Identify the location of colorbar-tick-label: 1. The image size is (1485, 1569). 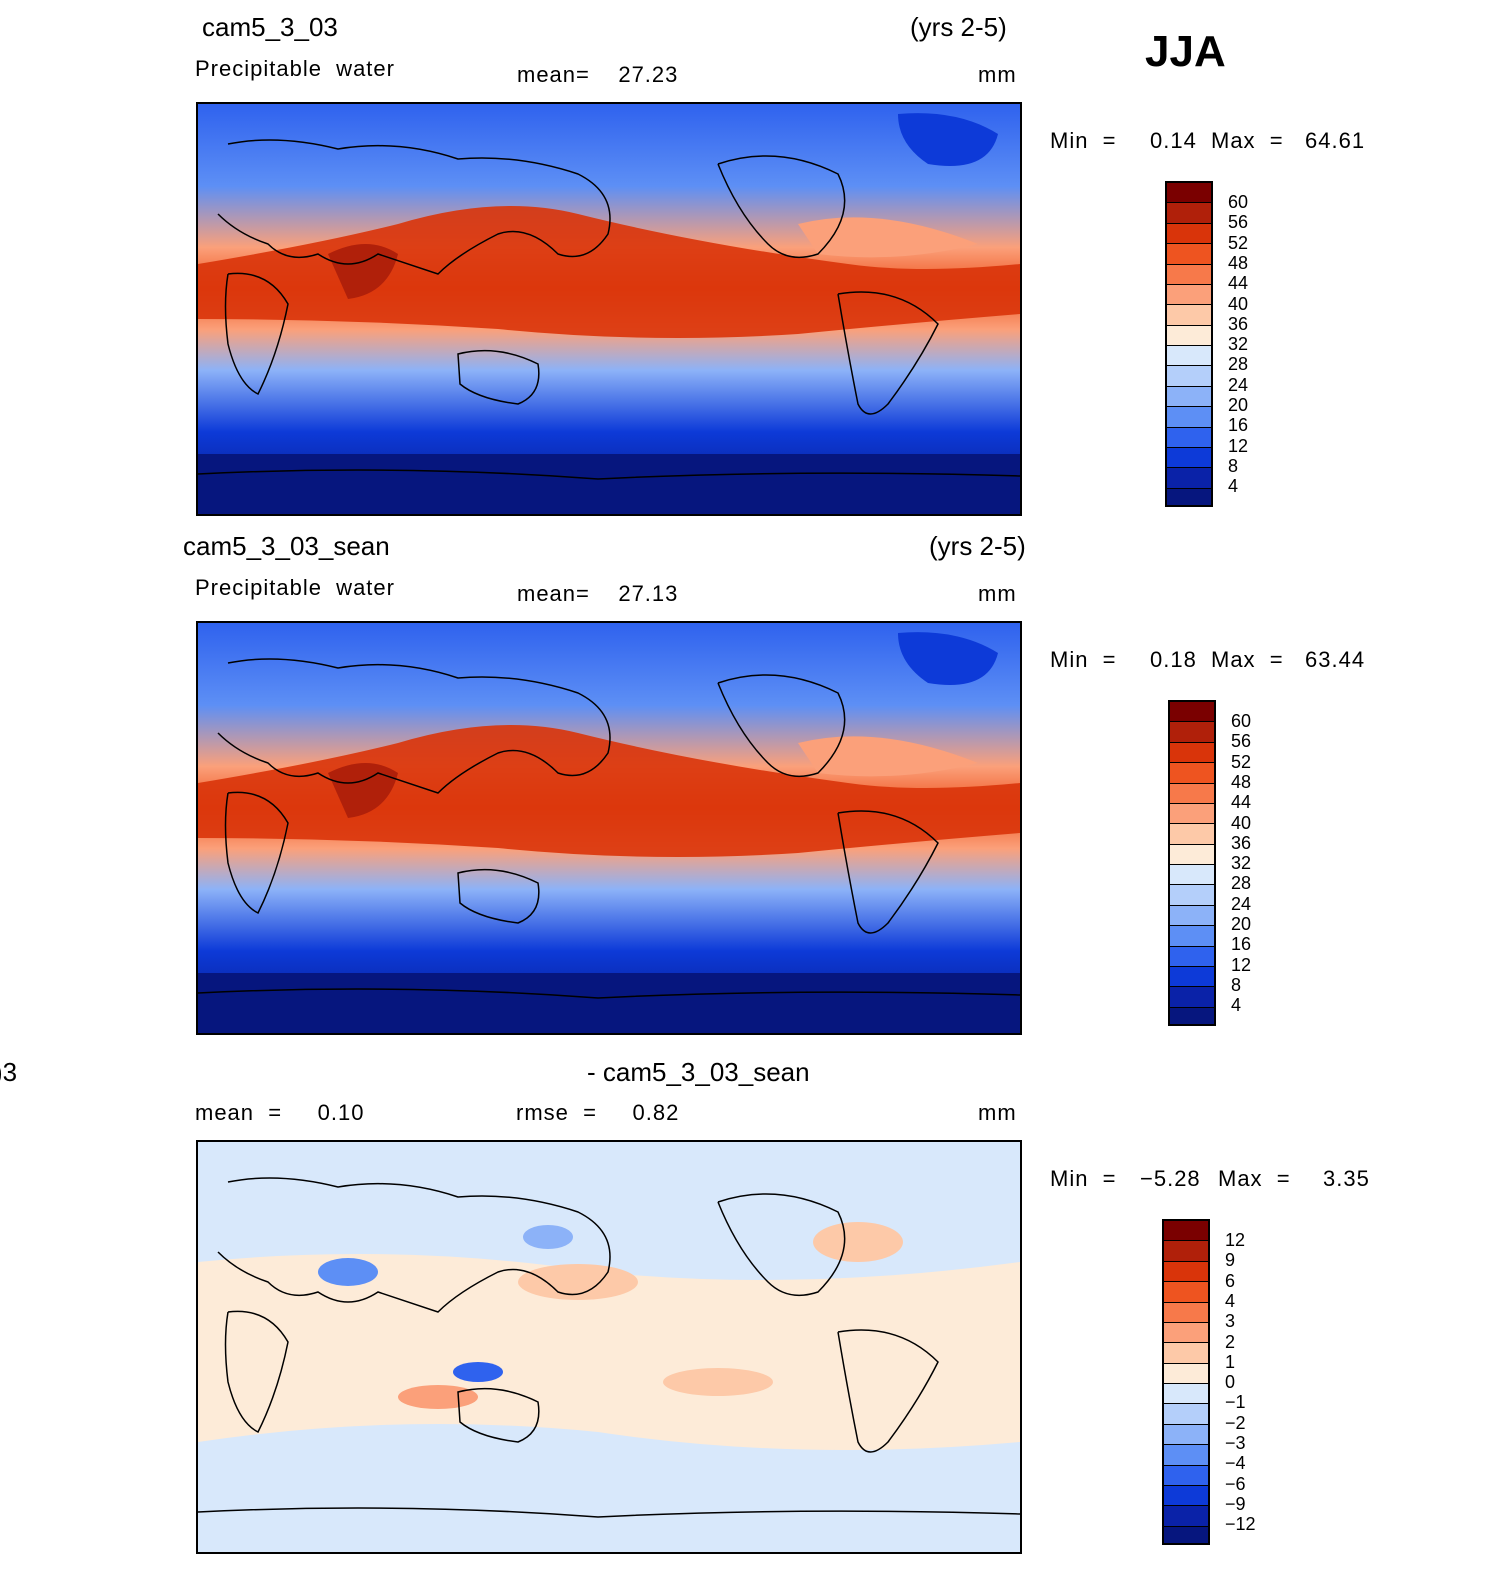
(1230, 1361).